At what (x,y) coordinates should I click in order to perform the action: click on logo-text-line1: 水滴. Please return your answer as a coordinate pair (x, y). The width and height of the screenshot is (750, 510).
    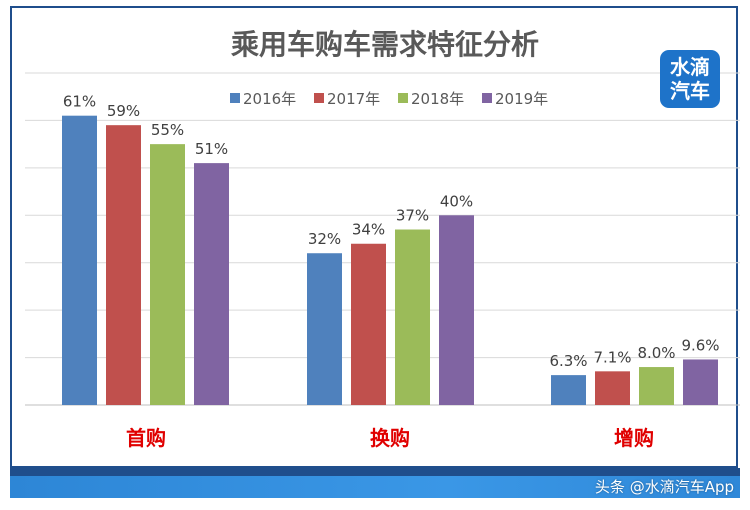
    Looking at the image, I should click on (690, 67).